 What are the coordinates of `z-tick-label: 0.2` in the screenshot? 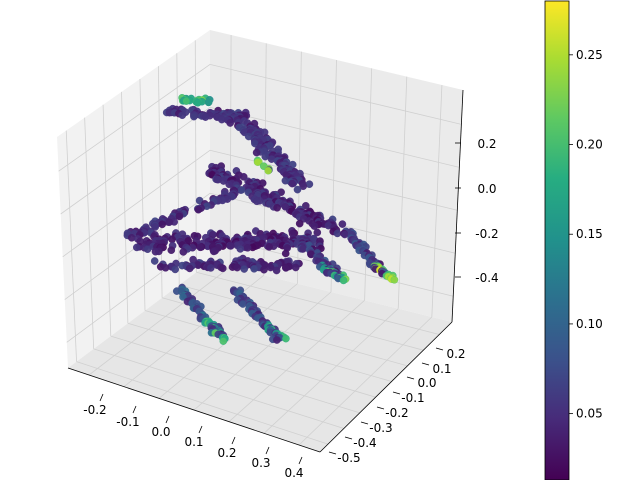 It's located at (486, 144).